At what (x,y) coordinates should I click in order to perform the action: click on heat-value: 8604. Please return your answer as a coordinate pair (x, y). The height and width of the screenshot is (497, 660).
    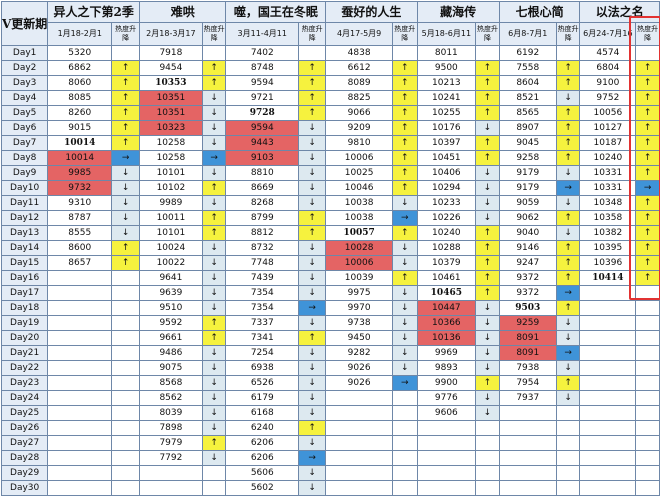
    Looking at the image, I should click on (527, 83).